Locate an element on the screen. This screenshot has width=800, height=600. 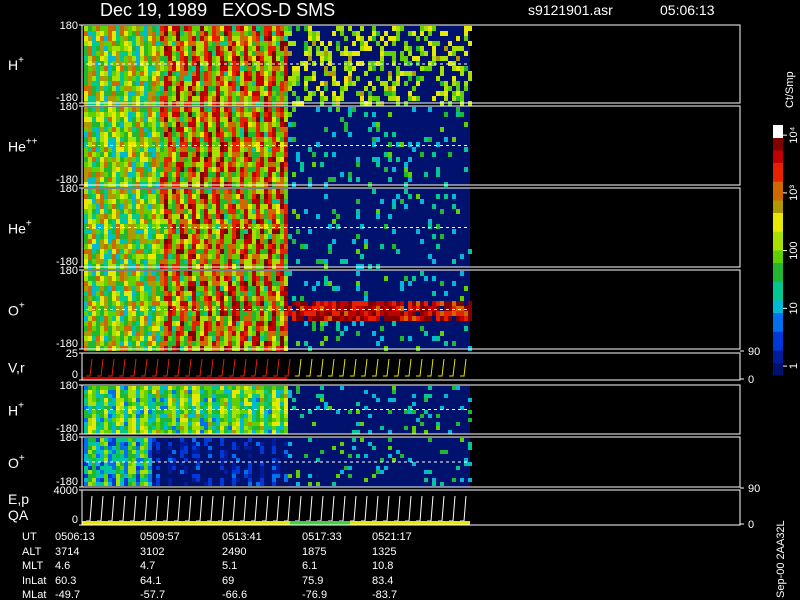
attitude-trace is located at coordinates (441, 367).